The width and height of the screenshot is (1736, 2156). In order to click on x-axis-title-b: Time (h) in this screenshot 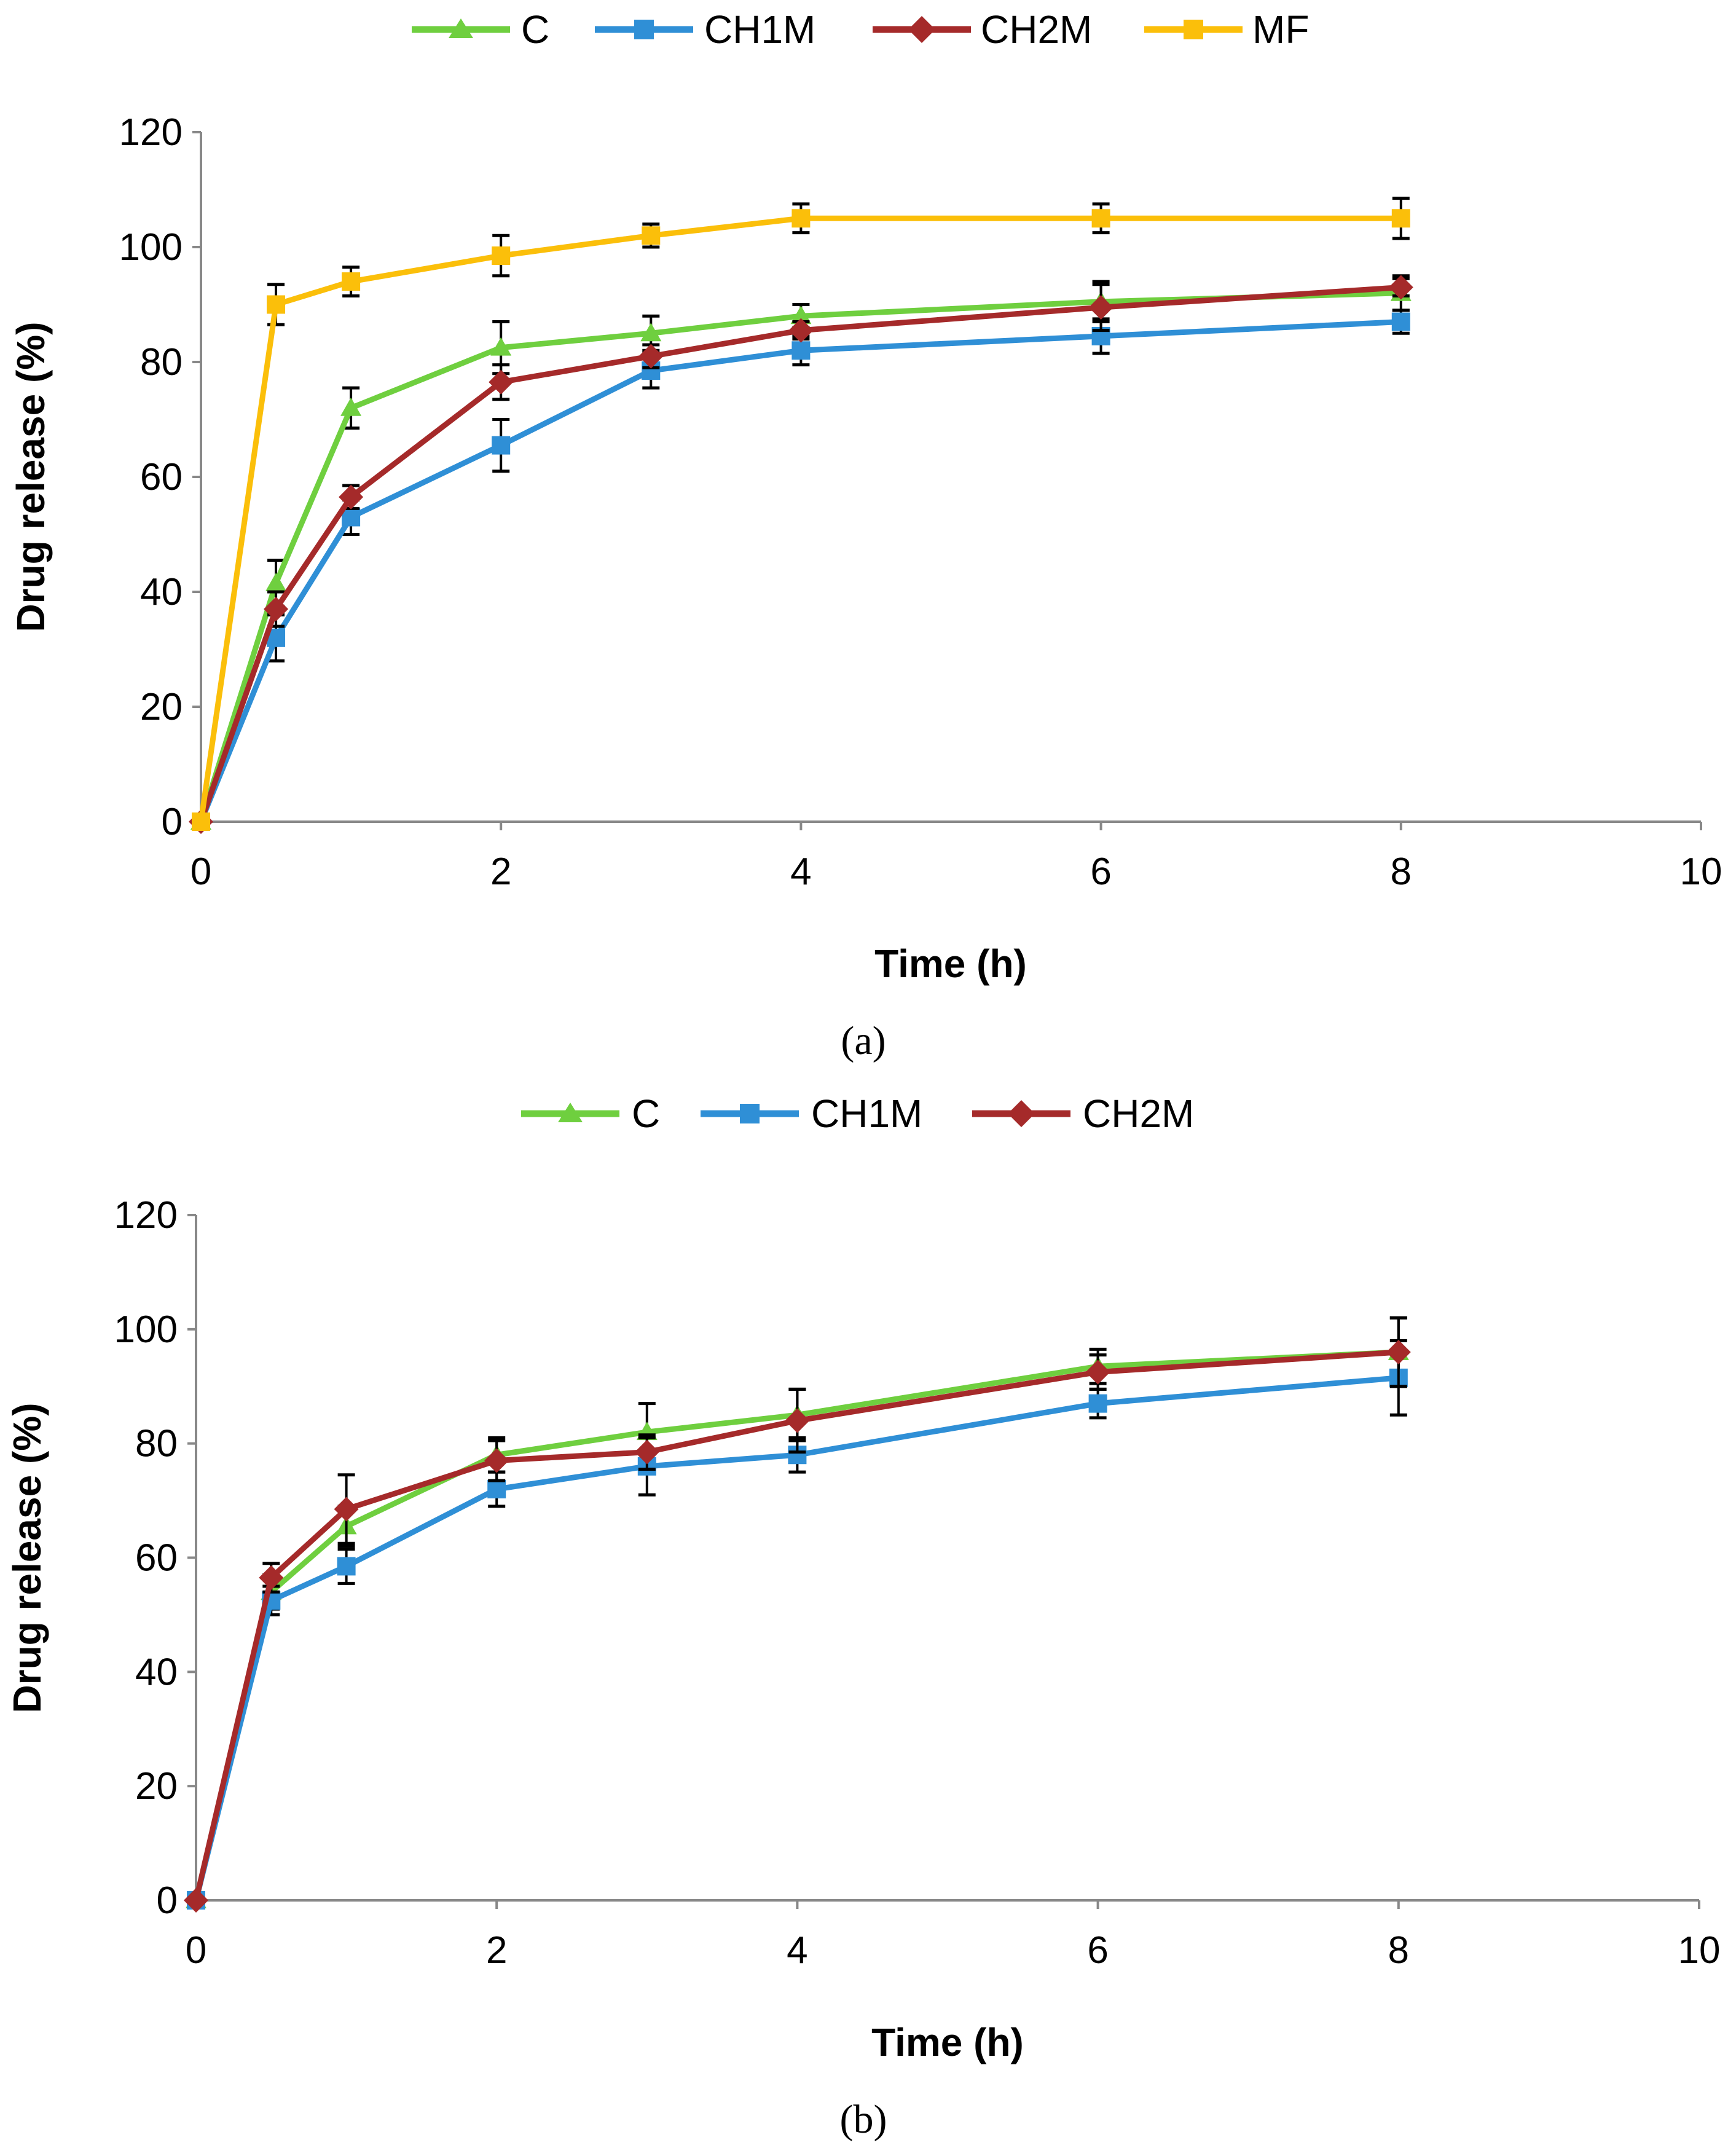, I will do `click(947, 2042)`.